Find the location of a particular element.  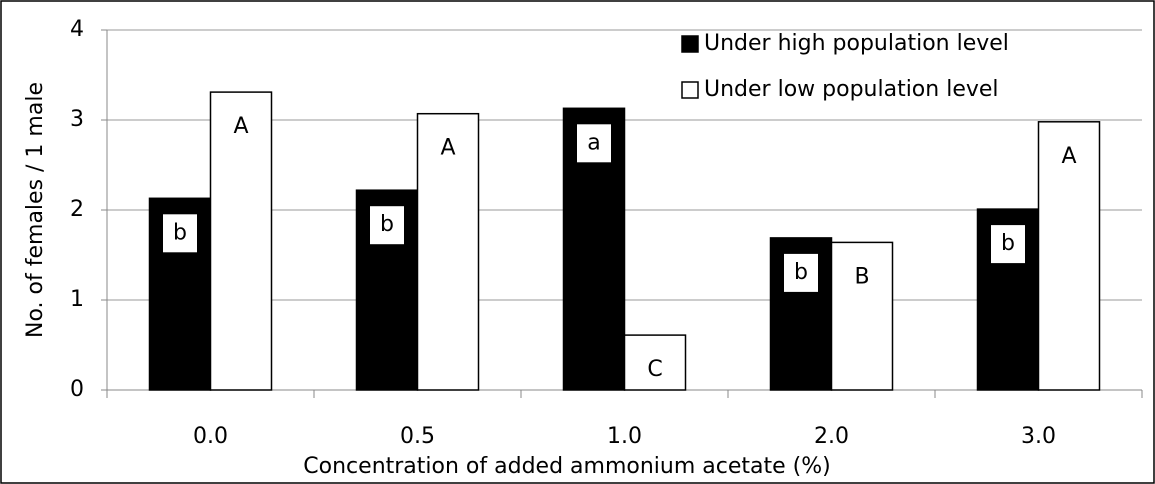

y-axis-label: No. of females / 1 male is located at coordinates (35, 210).